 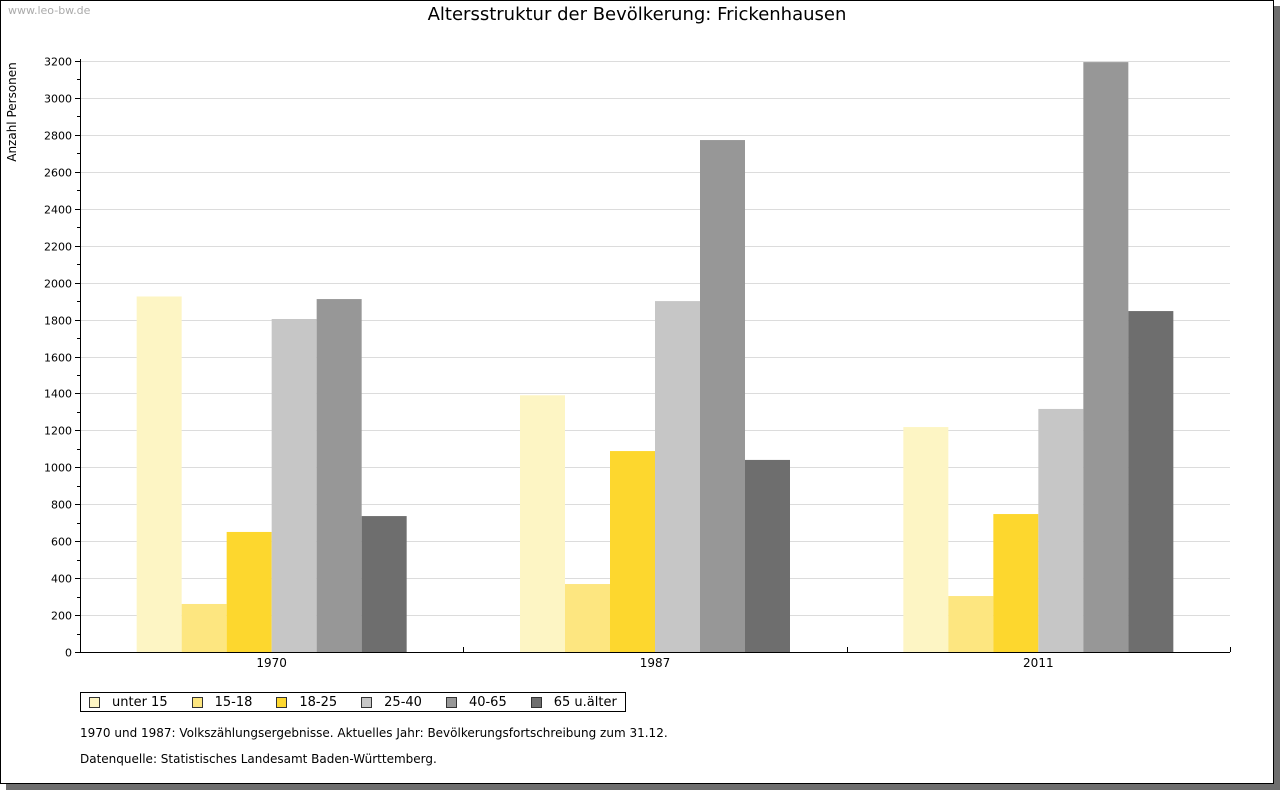 I want to click on x-tick-label: 2011, so click(x=1038, y=663).